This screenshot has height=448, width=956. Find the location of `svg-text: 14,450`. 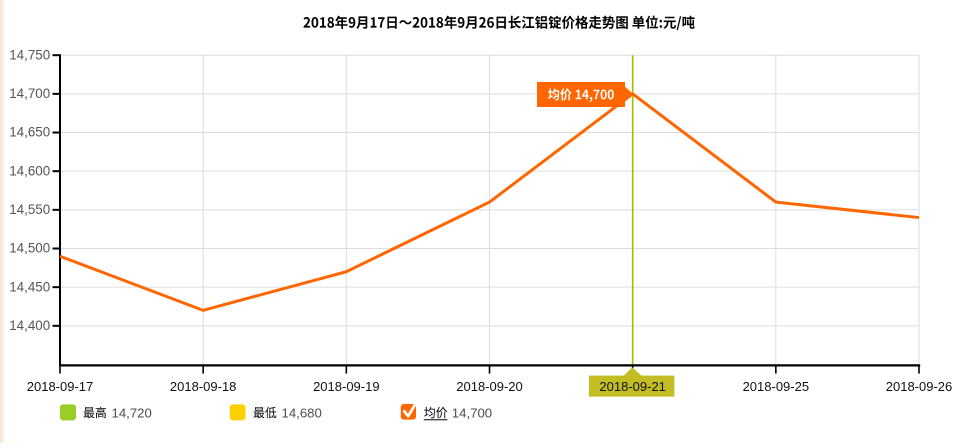

svg-text: 14,450 is located at coordinates (29, 286).